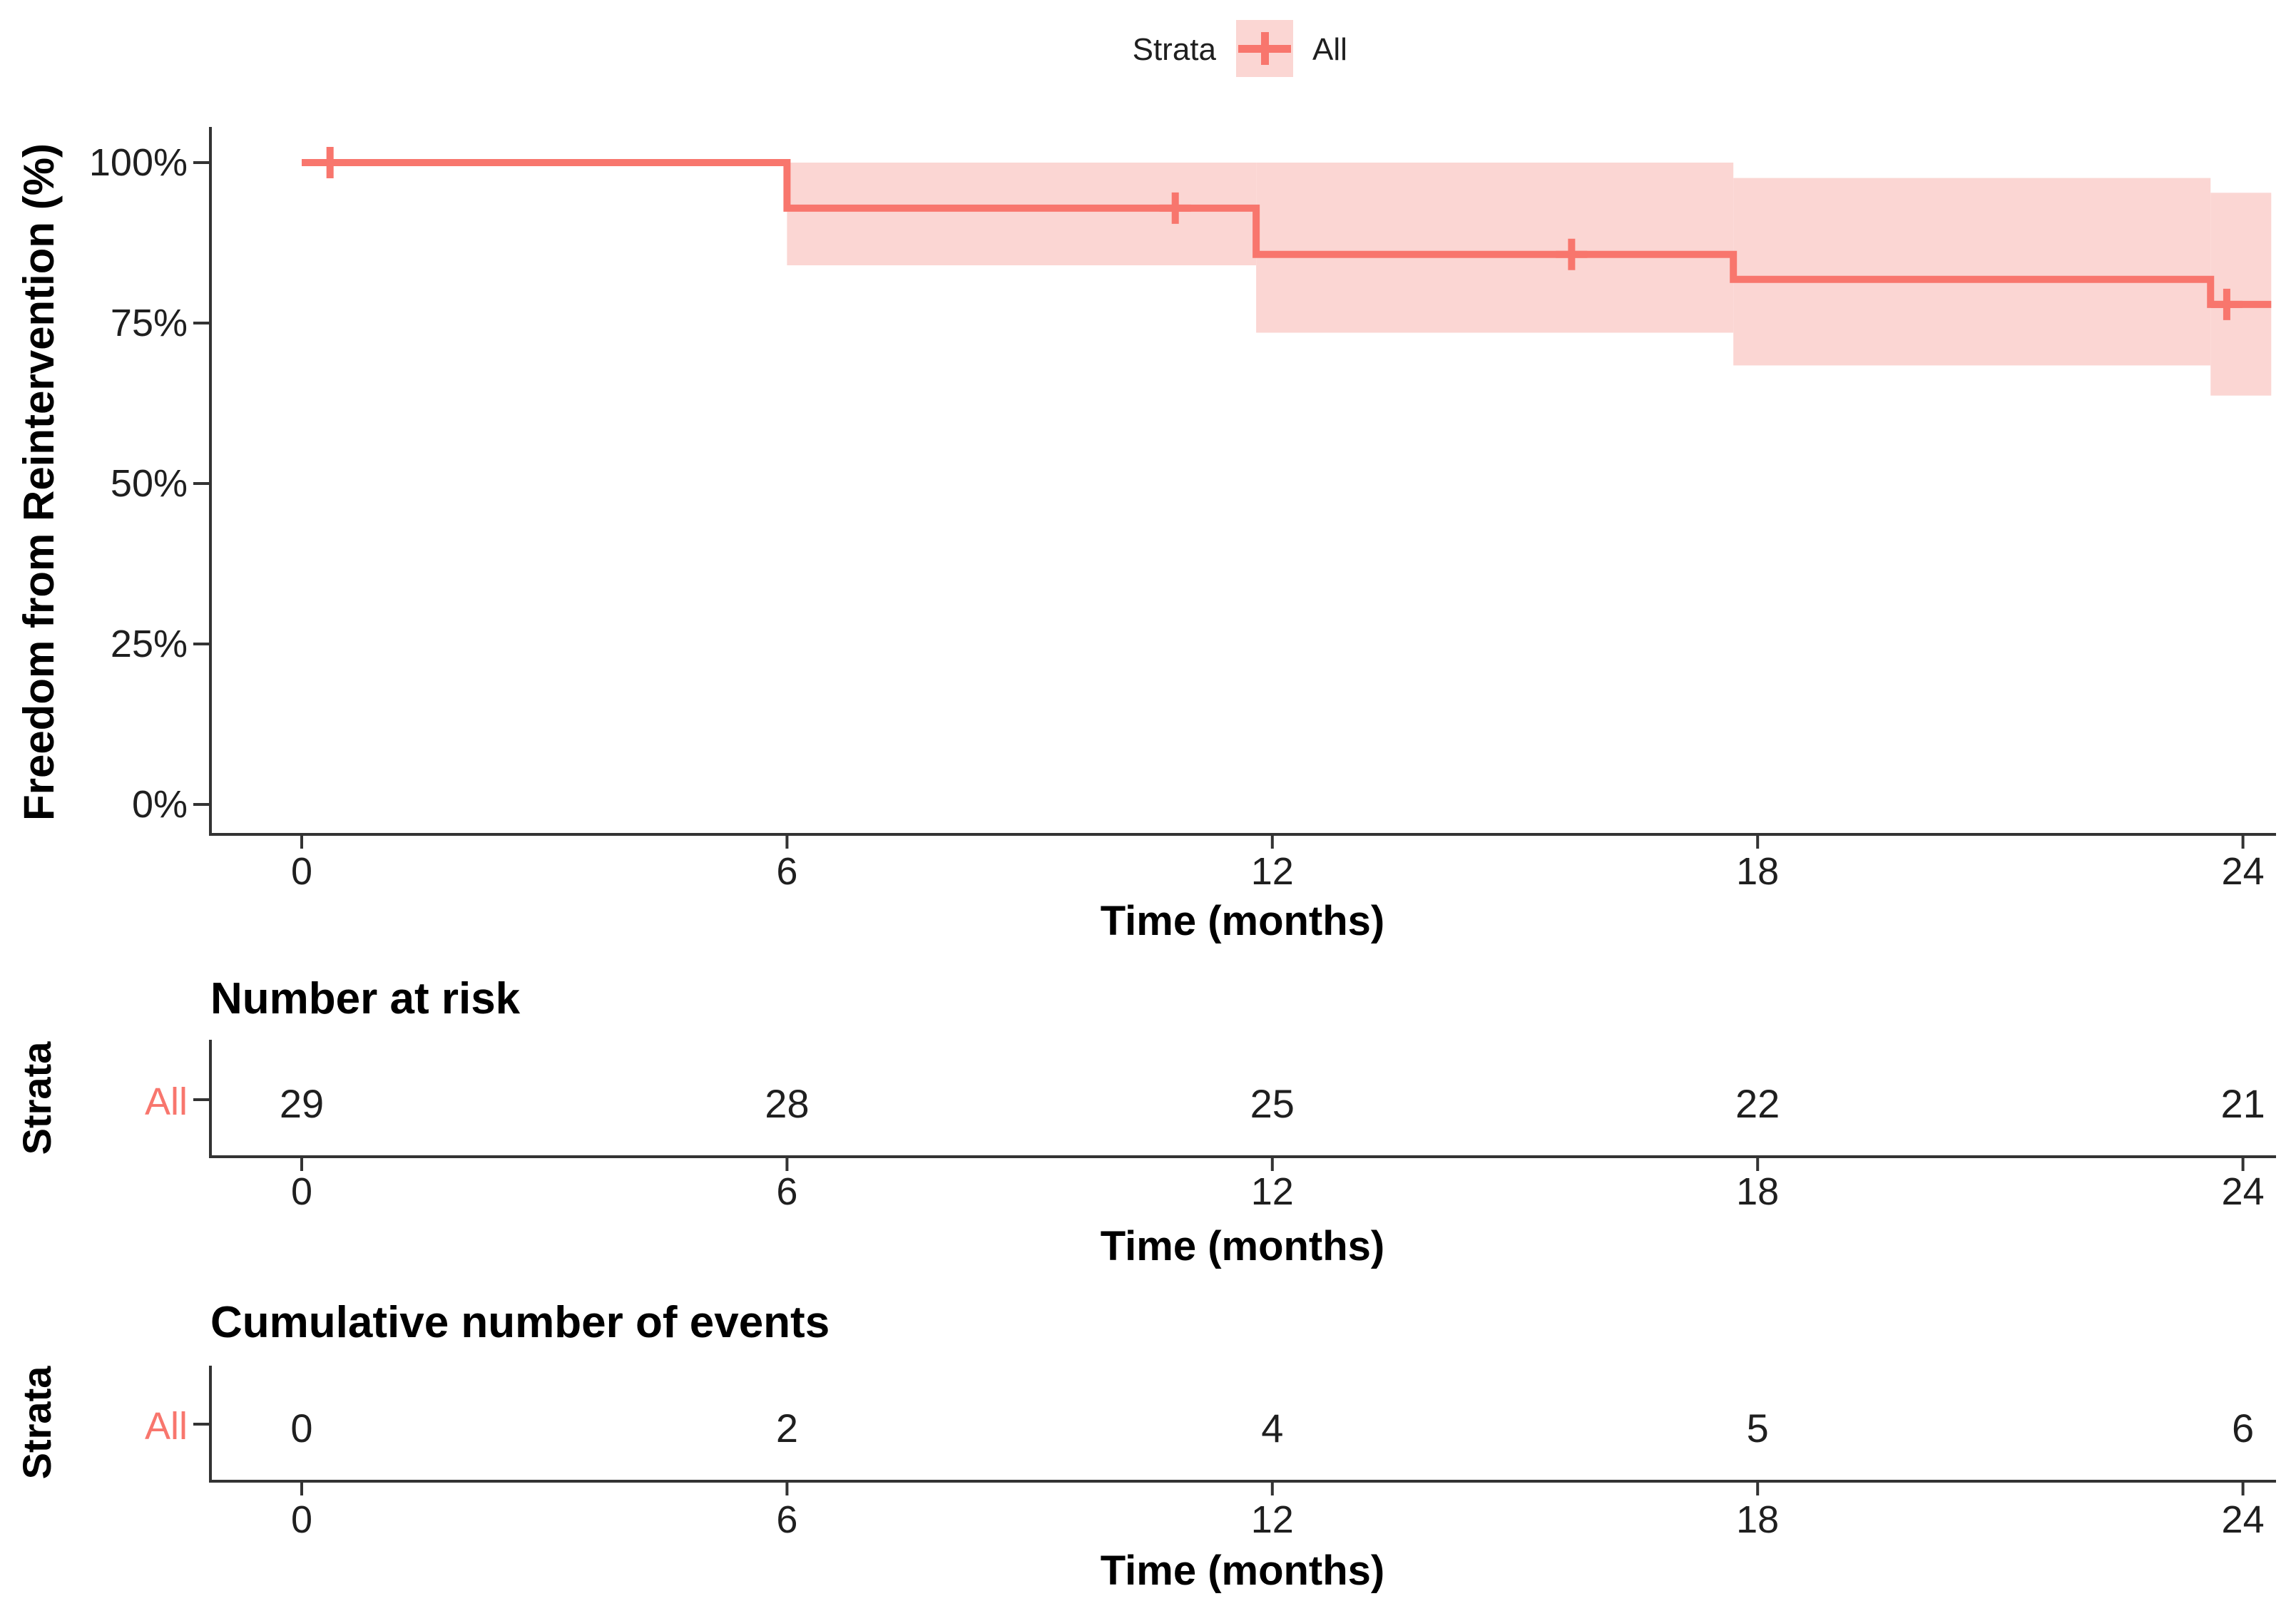  What do you see at coordinates (787, 1519) in the screenshot?
I see `events-x-tick-label: 6` at bounding box center [787, 1519].